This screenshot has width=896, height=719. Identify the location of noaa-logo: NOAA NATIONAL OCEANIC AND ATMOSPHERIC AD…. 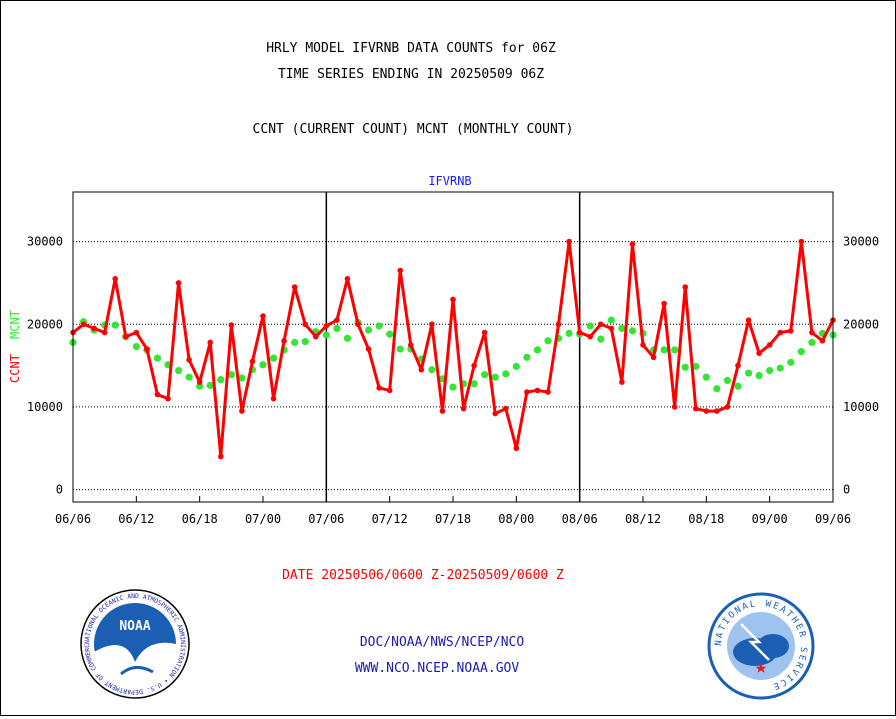
(135, 644).